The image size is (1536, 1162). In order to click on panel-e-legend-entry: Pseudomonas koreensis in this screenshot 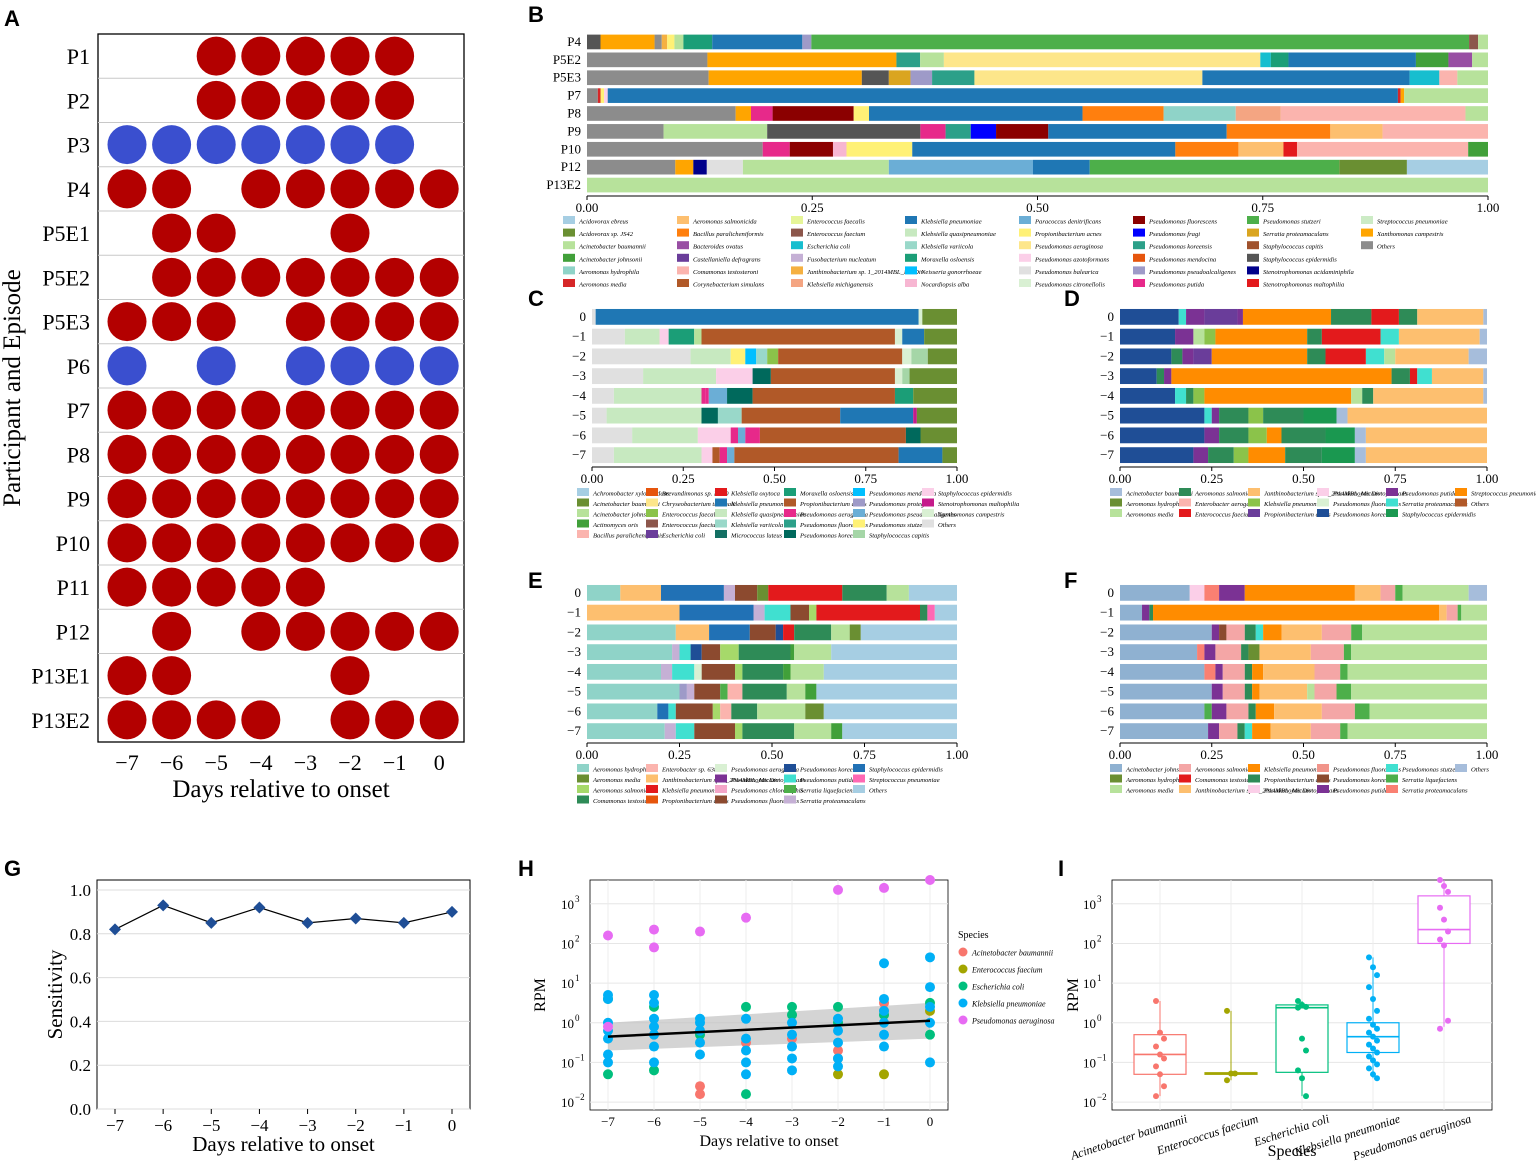, I will do `click(831, 770)`.